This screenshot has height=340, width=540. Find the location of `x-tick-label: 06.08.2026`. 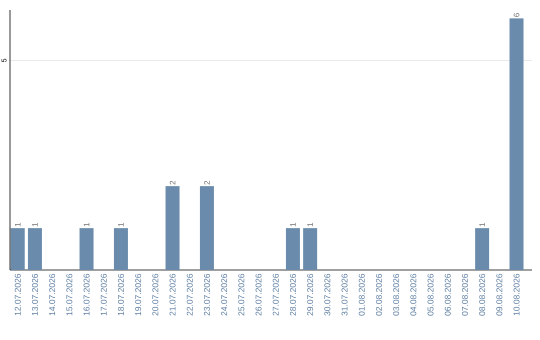

x-tick-label: 06.08.2026 is located at coordinates (447, 295).